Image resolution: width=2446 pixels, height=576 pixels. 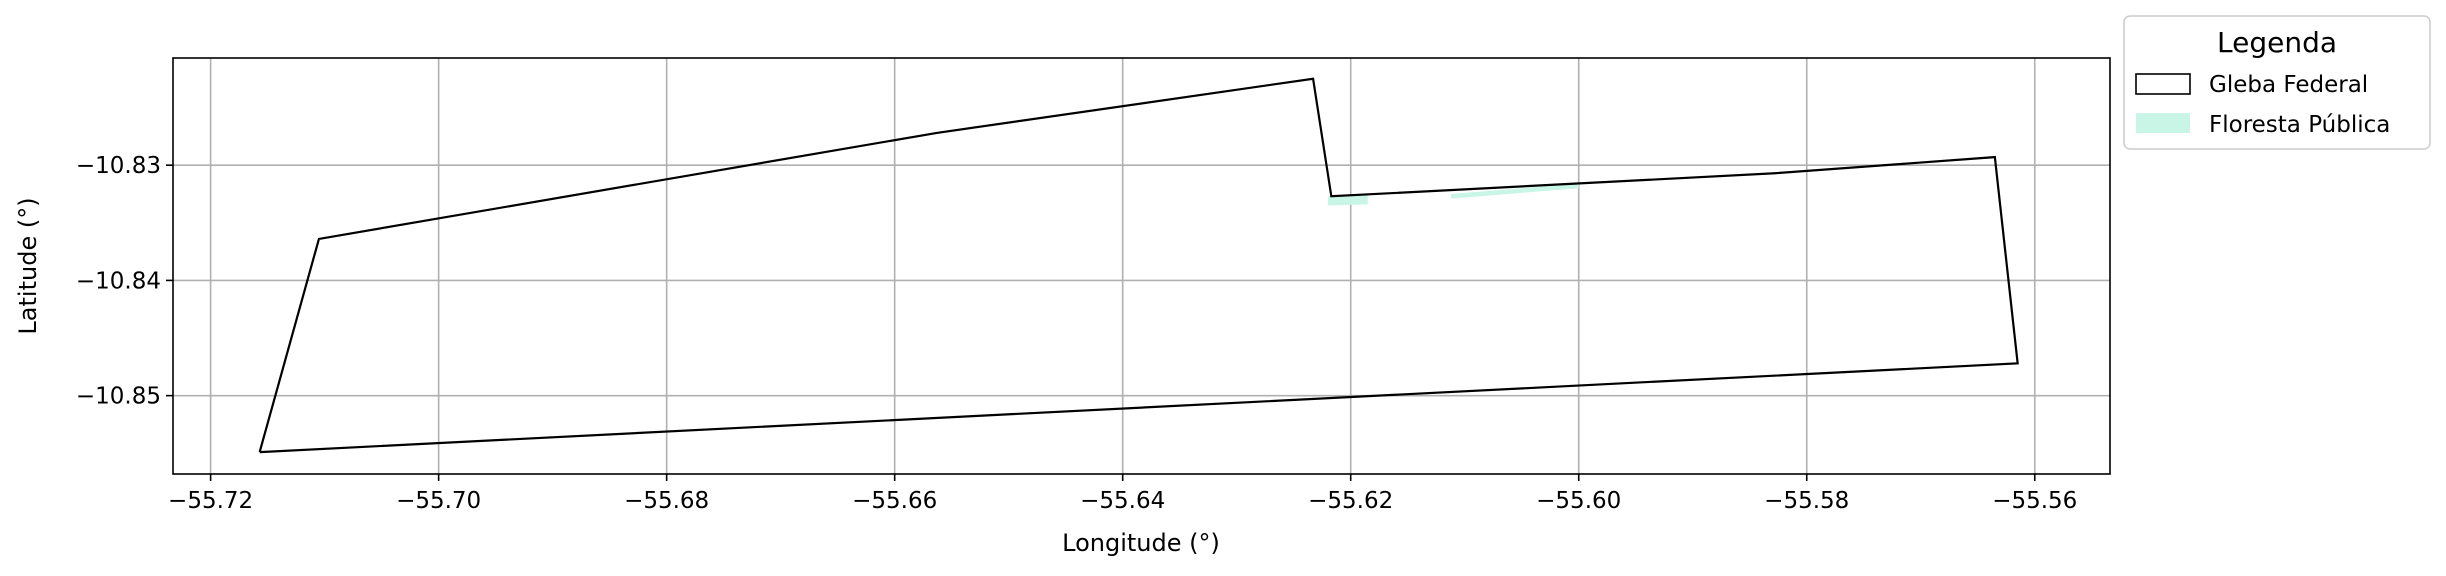 I want to click on legend-box, so click(x=2277, y=82).